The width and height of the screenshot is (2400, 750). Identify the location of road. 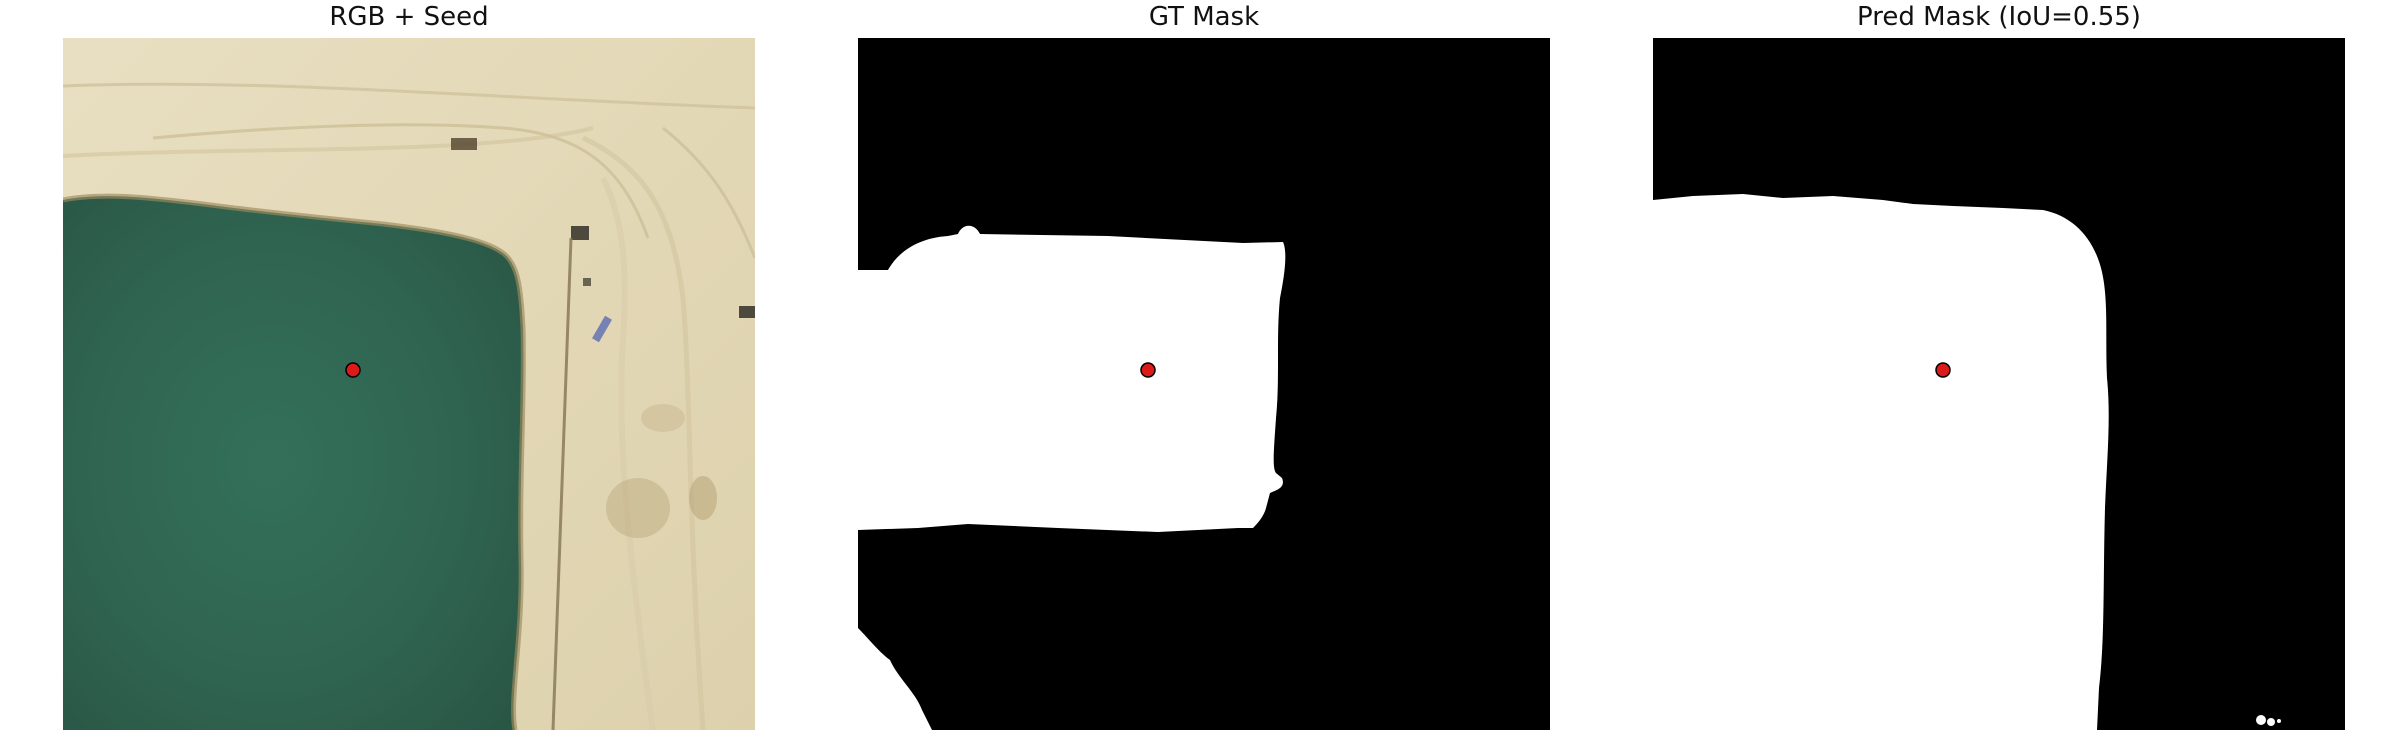
(562, 483).